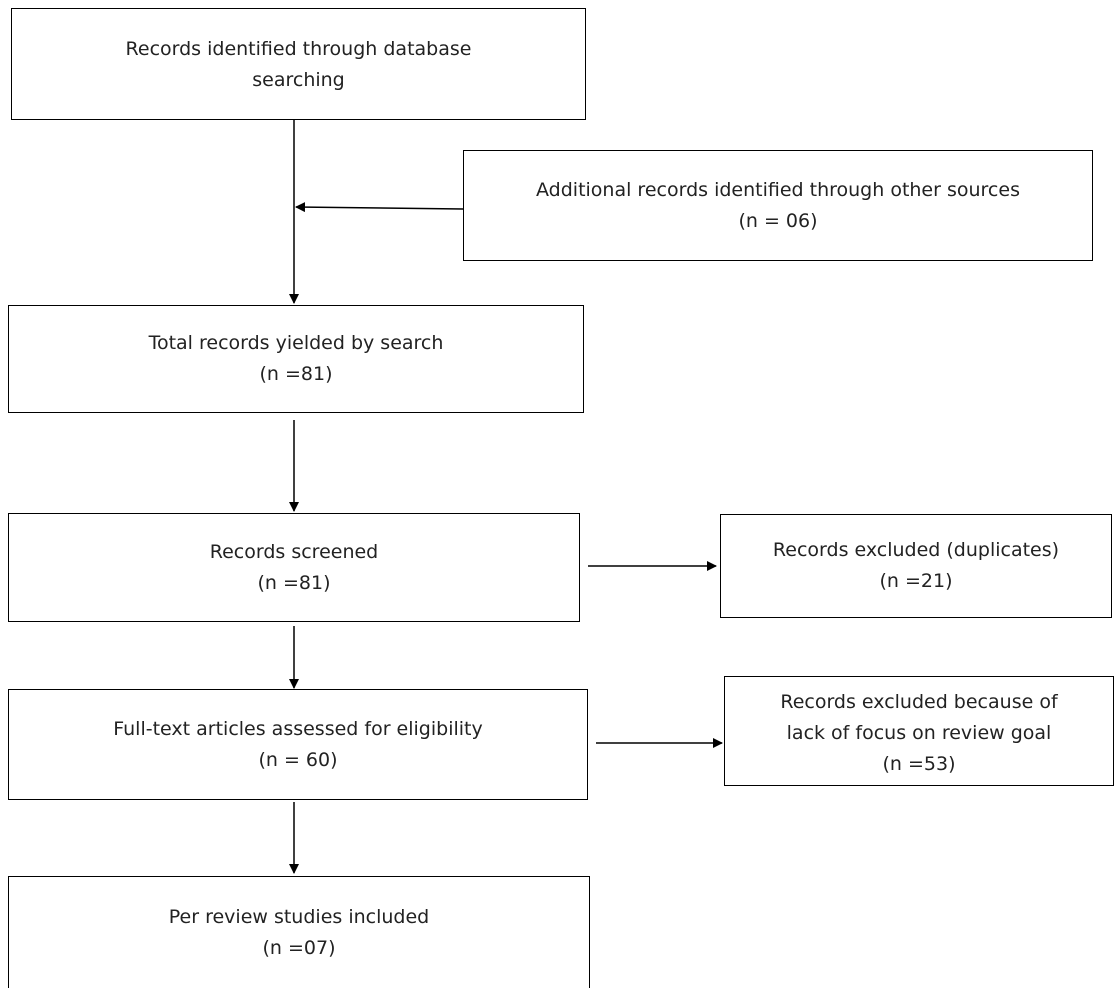 This screenshot has width=1114, height=988. What do you see at coordinates (294, 567) in the screenshot?
I see `box-records-screened: Records screened (n =81)` at bounding box center [294, 567].